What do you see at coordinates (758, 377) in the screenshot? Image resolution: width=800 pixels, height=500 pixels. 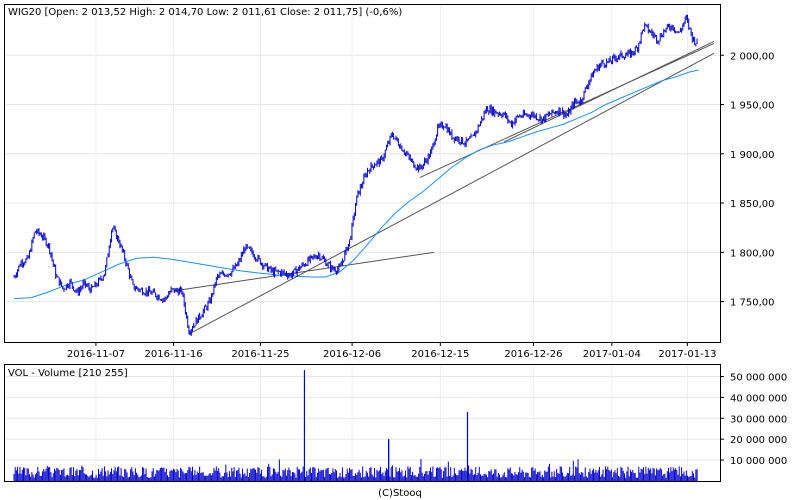 I see `volume-tick-label: 50 000 000` at bounding box center [758, 377].